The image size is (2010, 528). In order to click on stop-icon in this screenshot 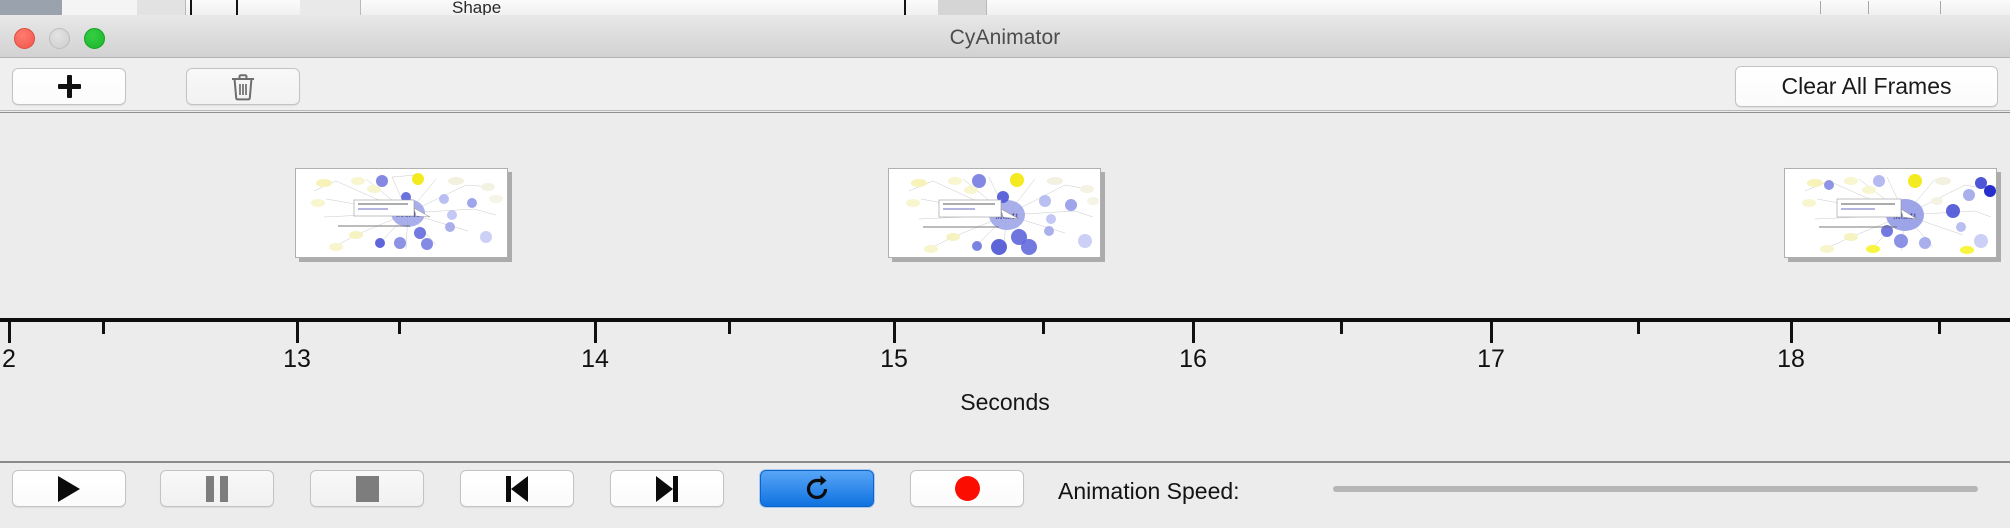, I will do `click(367, 488)`.